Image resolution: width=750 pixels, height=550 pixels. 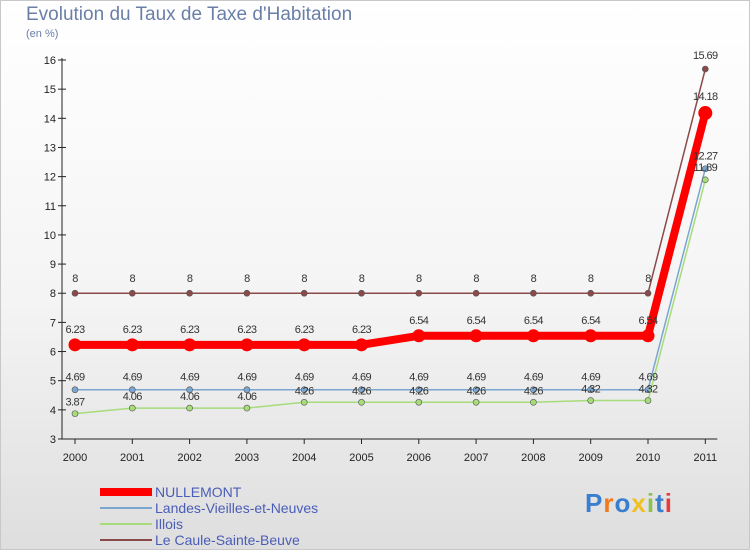 I want to click on x-tick-label: 2008, so click(x=533, y=458).